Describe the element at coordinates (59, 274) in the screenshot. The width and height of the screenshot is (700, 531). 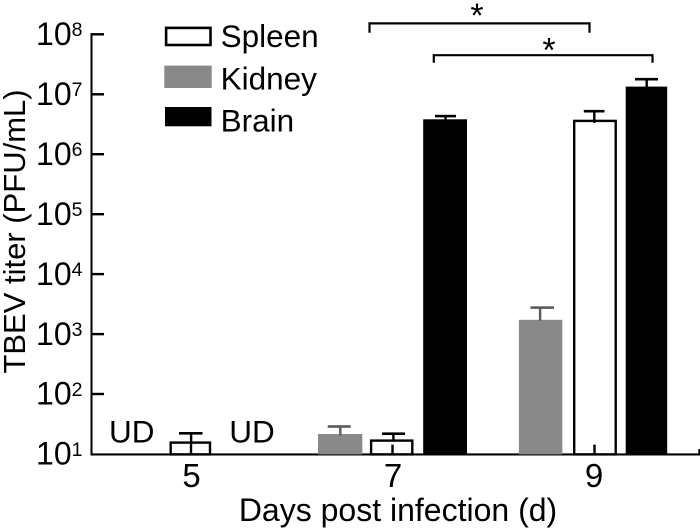
I see `svg-text: 104` at that location.